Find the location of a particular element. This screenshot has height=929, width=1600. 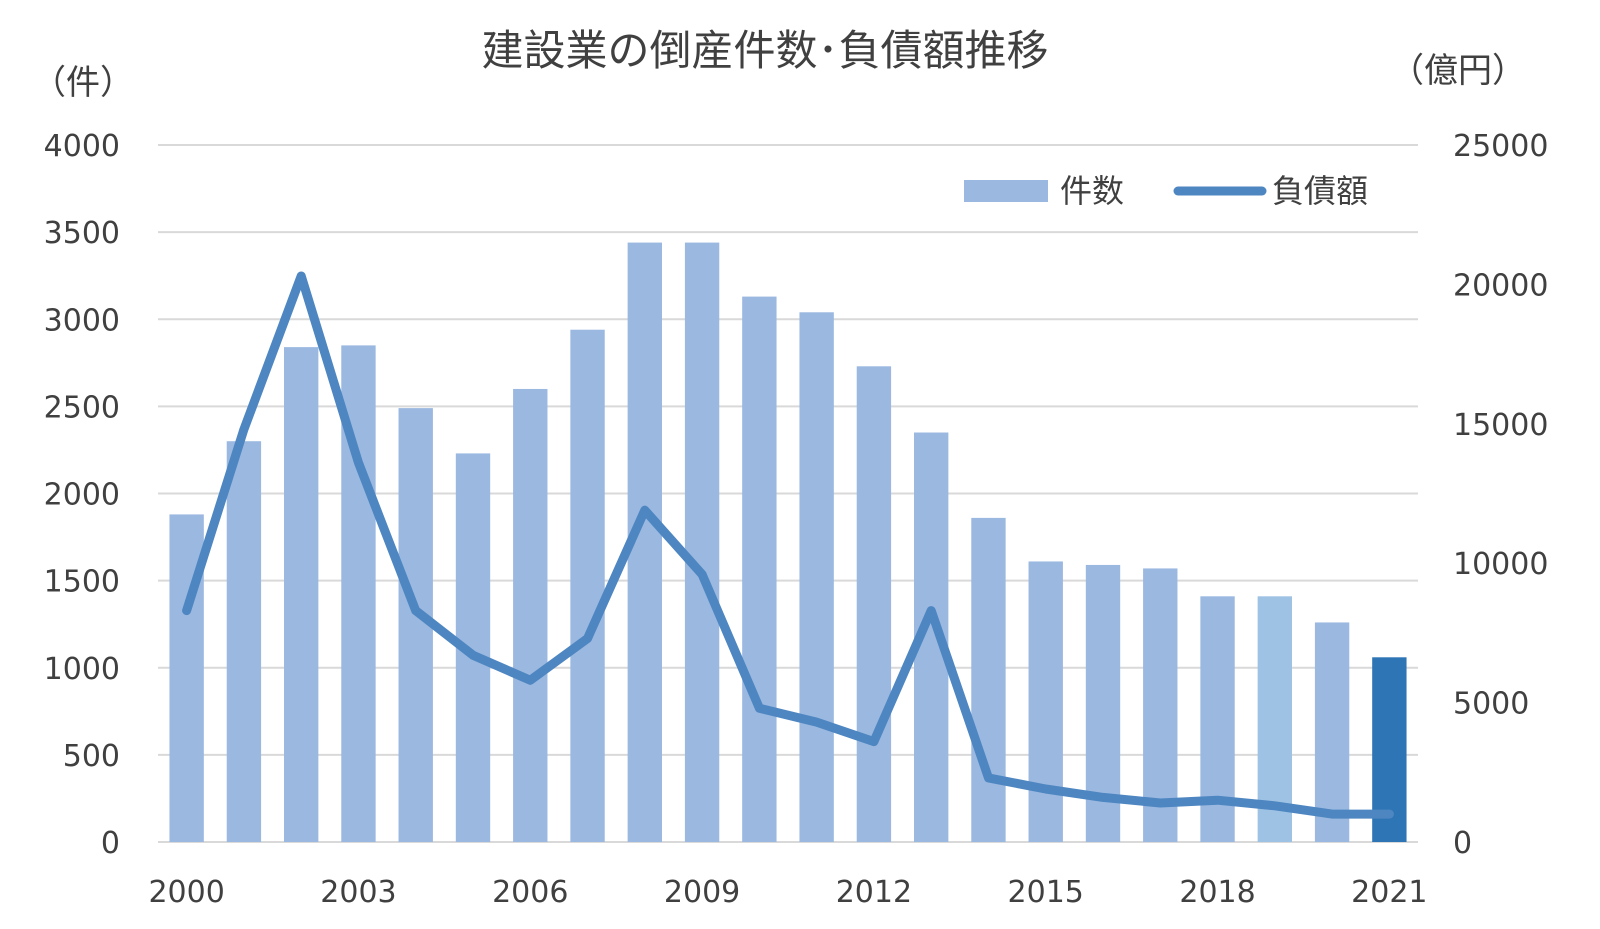

bar-2014 is located at coordinates (988, 679).